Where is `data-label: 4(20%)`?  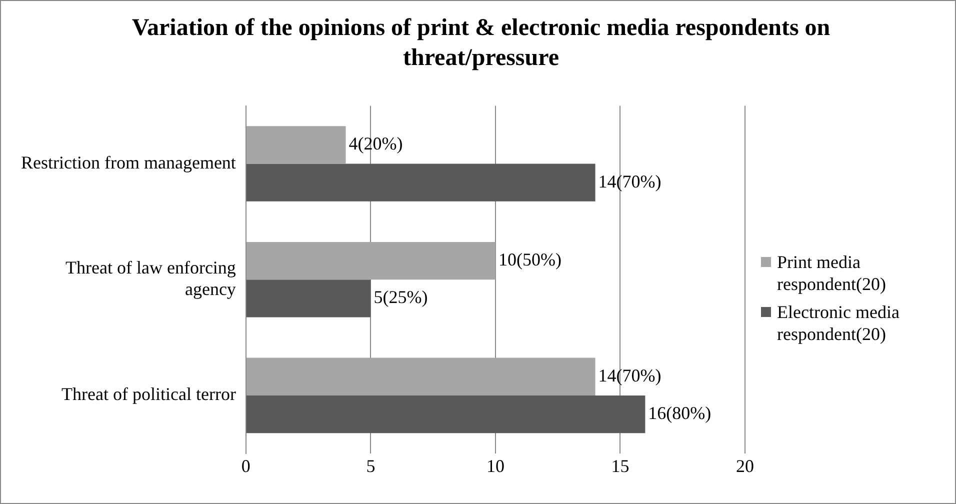 data-label: 4(20%) is located at coordinates (375, 144).